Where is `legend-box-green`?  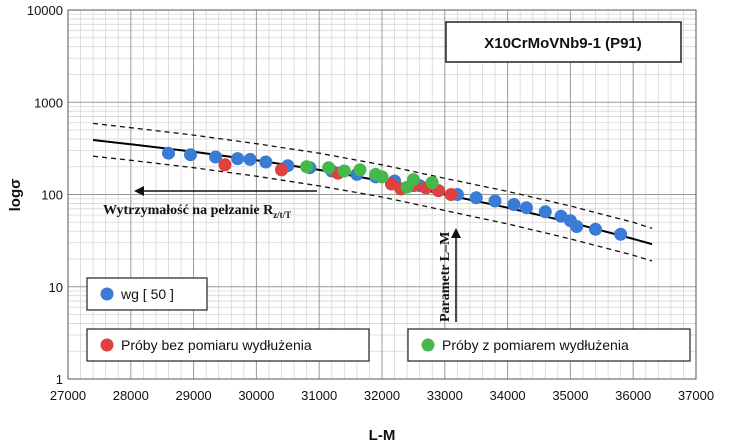
legend-box-green is located at coordinates (549, 345).